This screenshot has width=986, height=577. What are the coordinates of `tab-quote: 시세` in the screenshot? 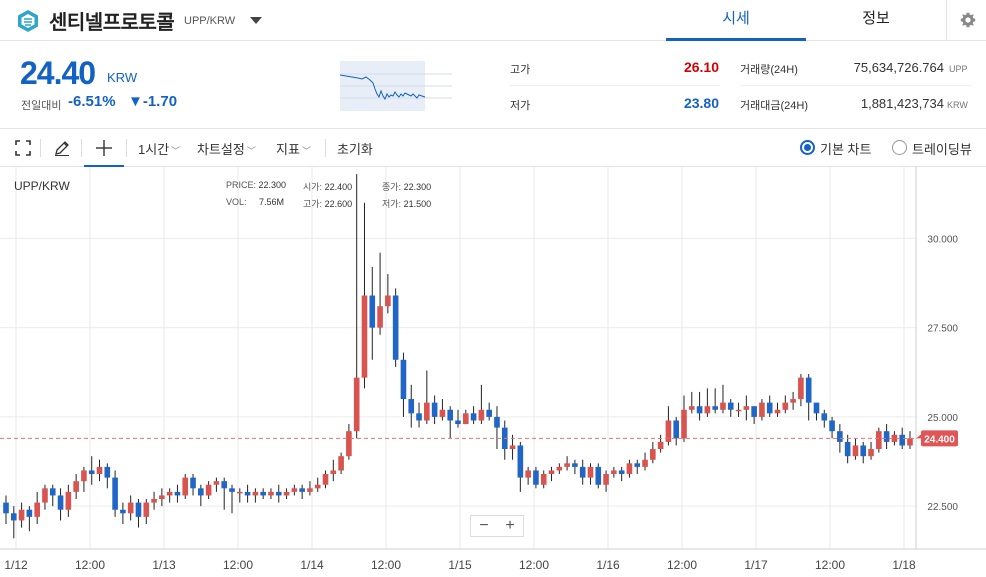 It's located at (736, 20).